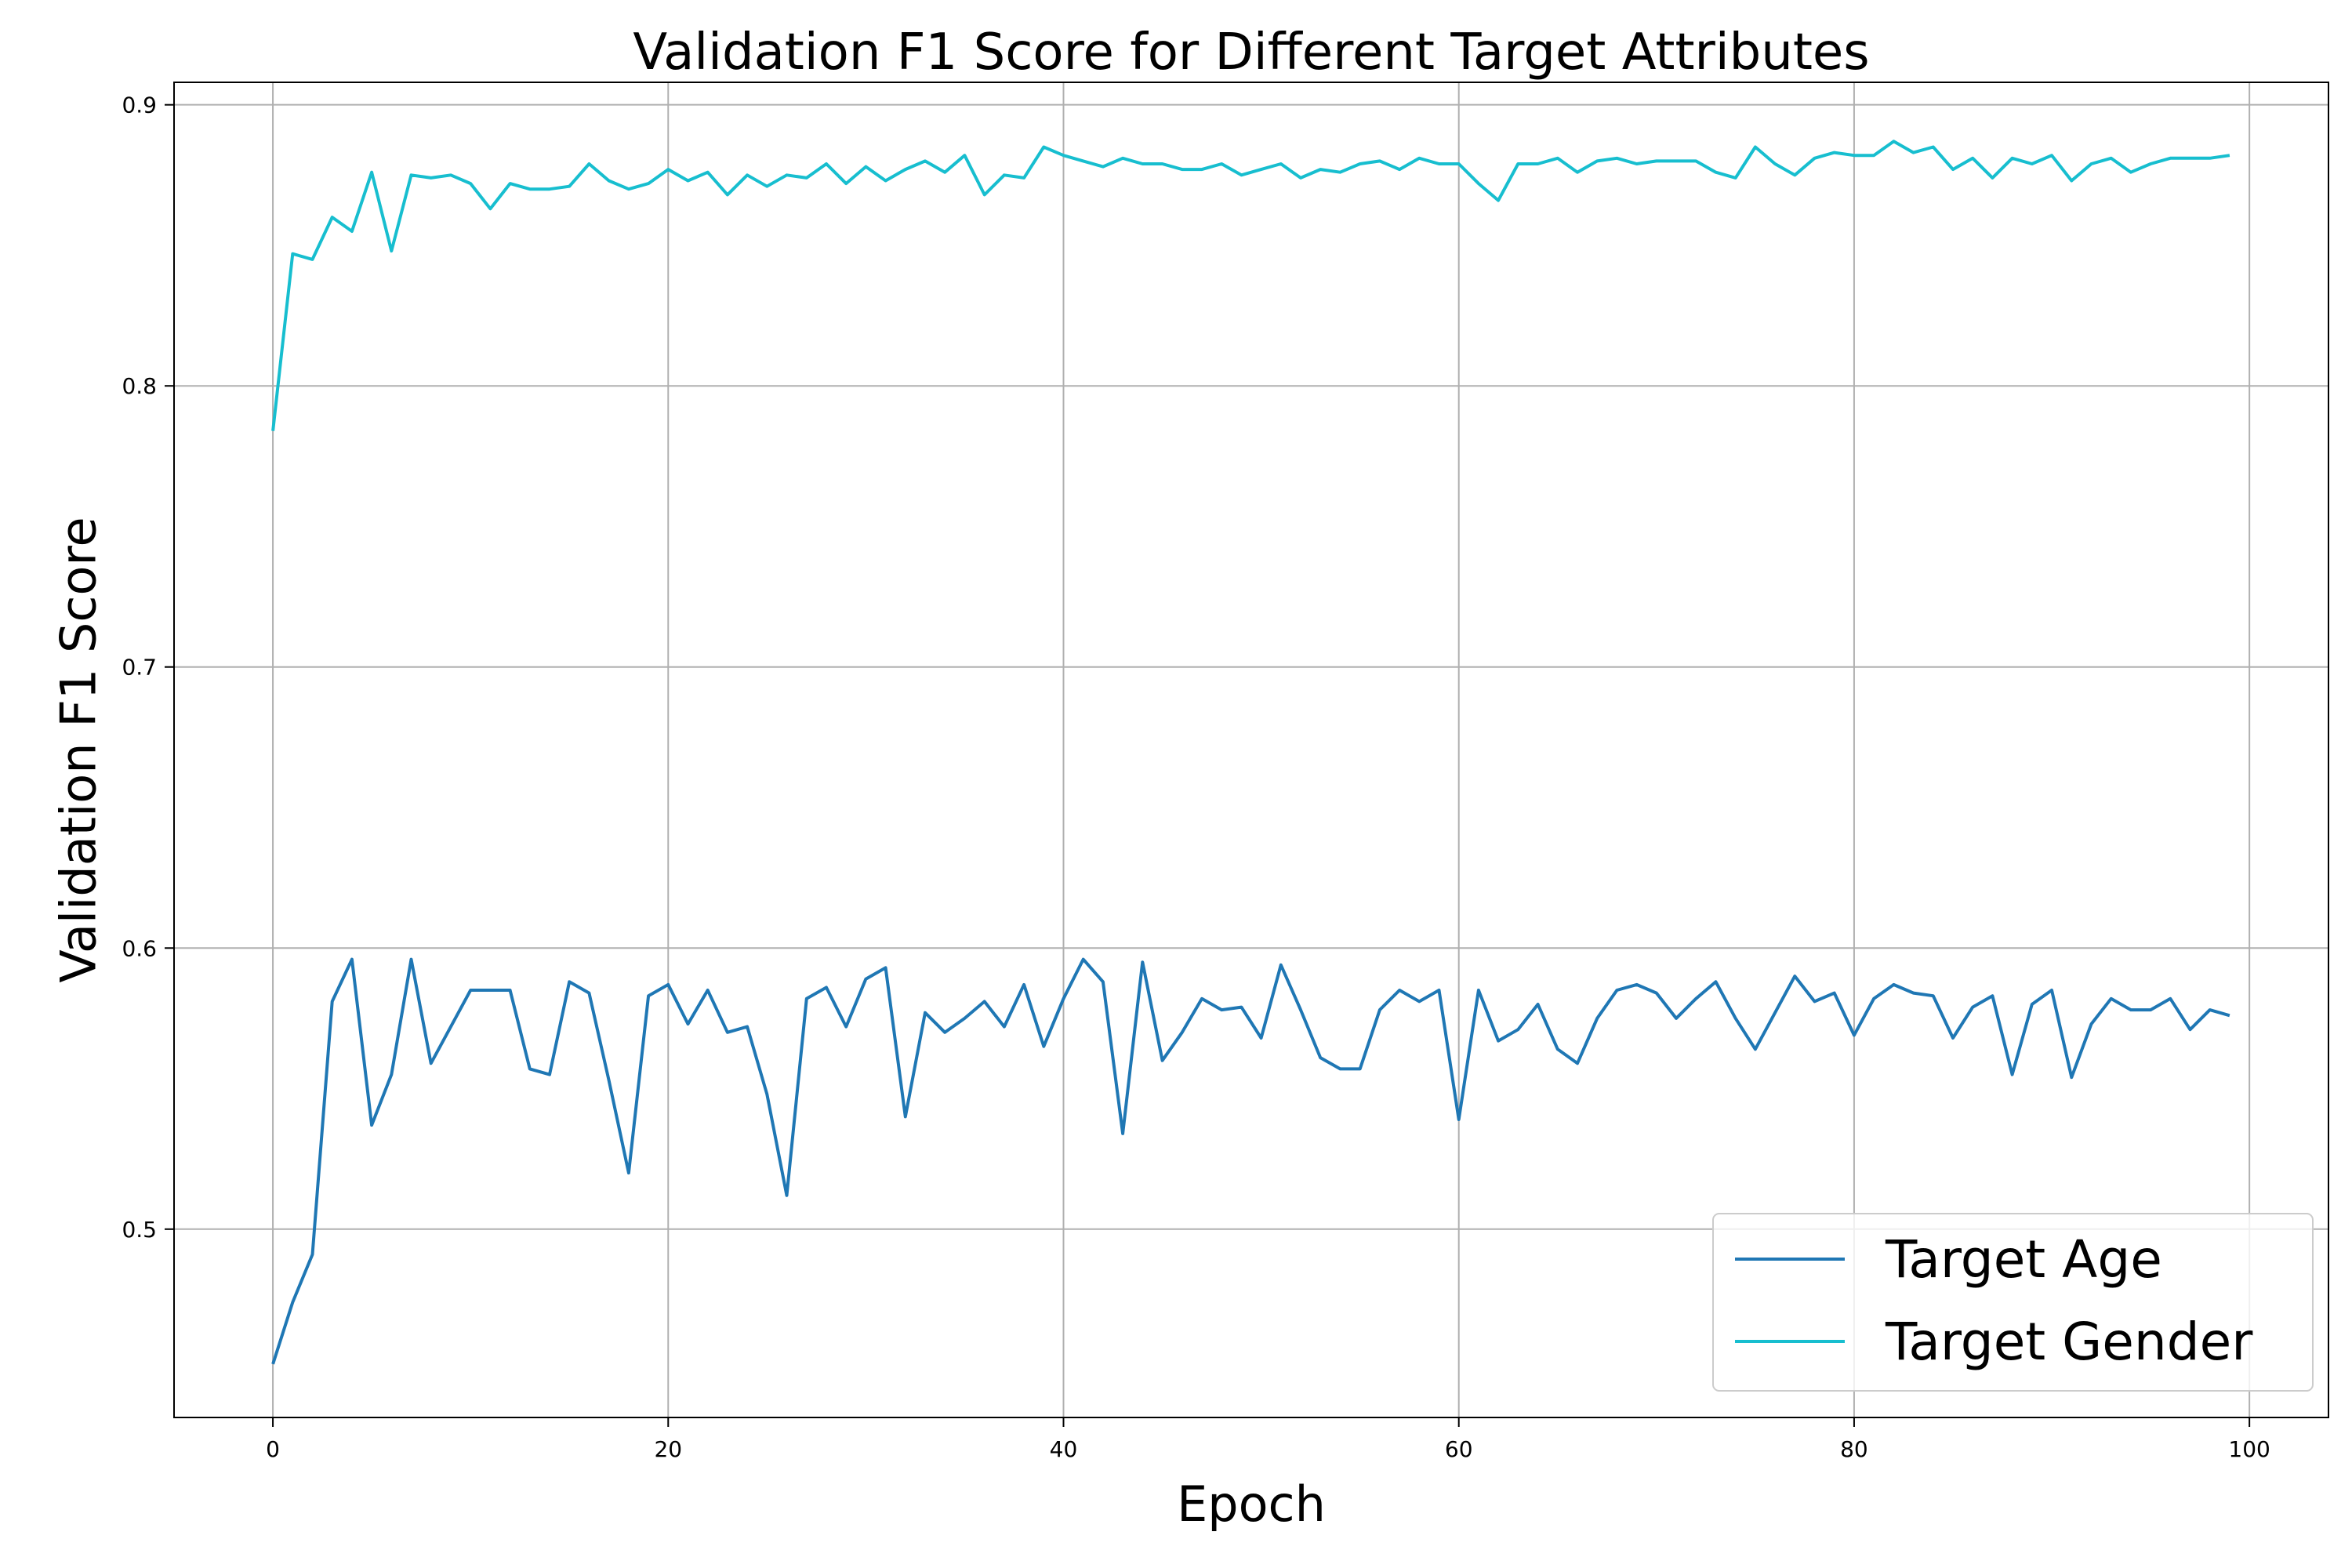 Image resolution: width=2352 pixels, height=1568 pixels. Describe the element at coordinates (1459, 1449) in the screenshot. I see `x-tick-label: 60` at that location.